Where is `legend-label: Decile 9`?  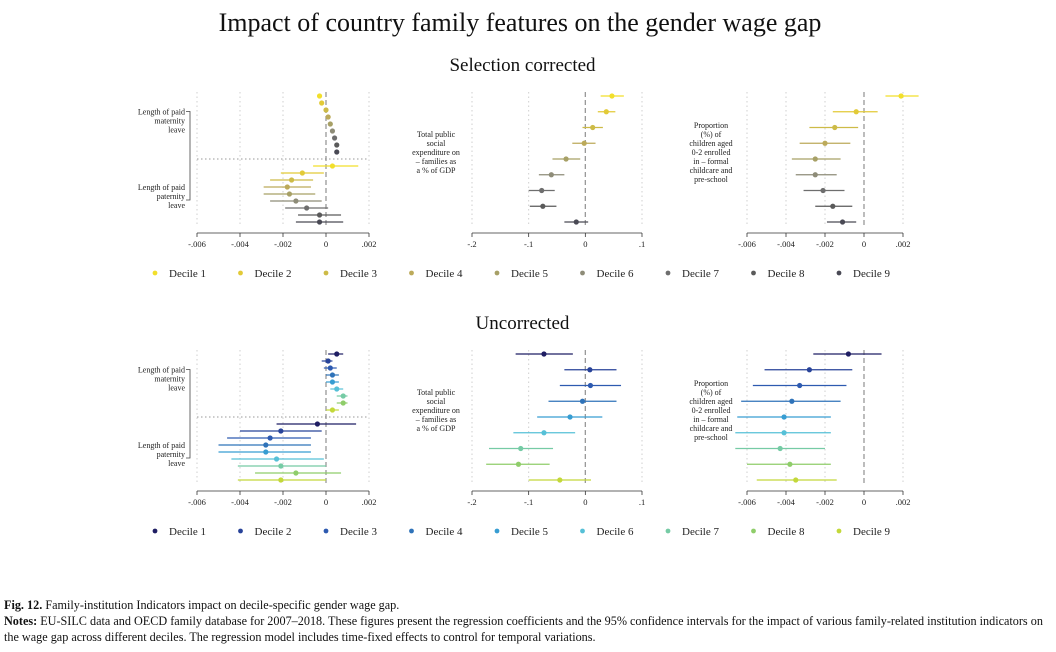 legend-label: Decile 9 is located at coordinates (871, 532).